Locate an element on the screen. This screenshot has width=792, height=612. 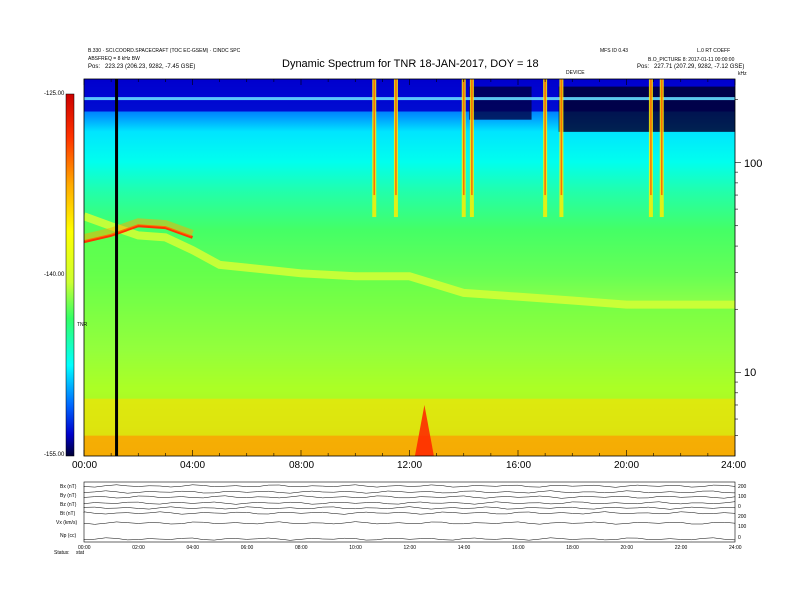
header-left-pos-label: Pos: is located at coordinates (94, 67).